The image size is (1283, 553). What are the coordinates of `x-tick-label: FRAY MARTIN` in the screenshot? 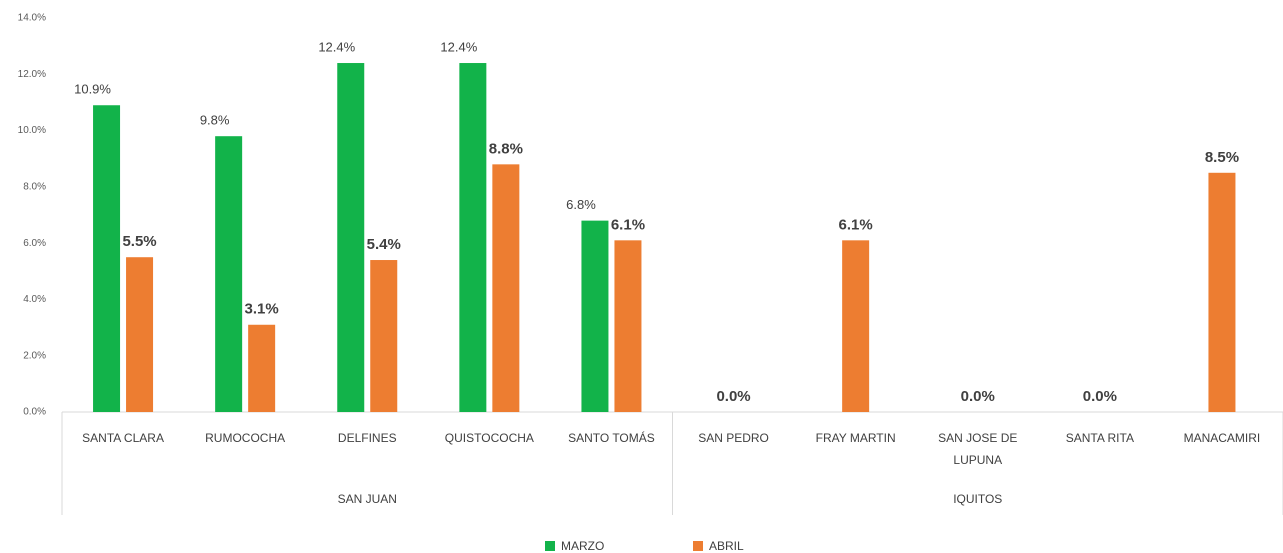 It's located at (855, 438).